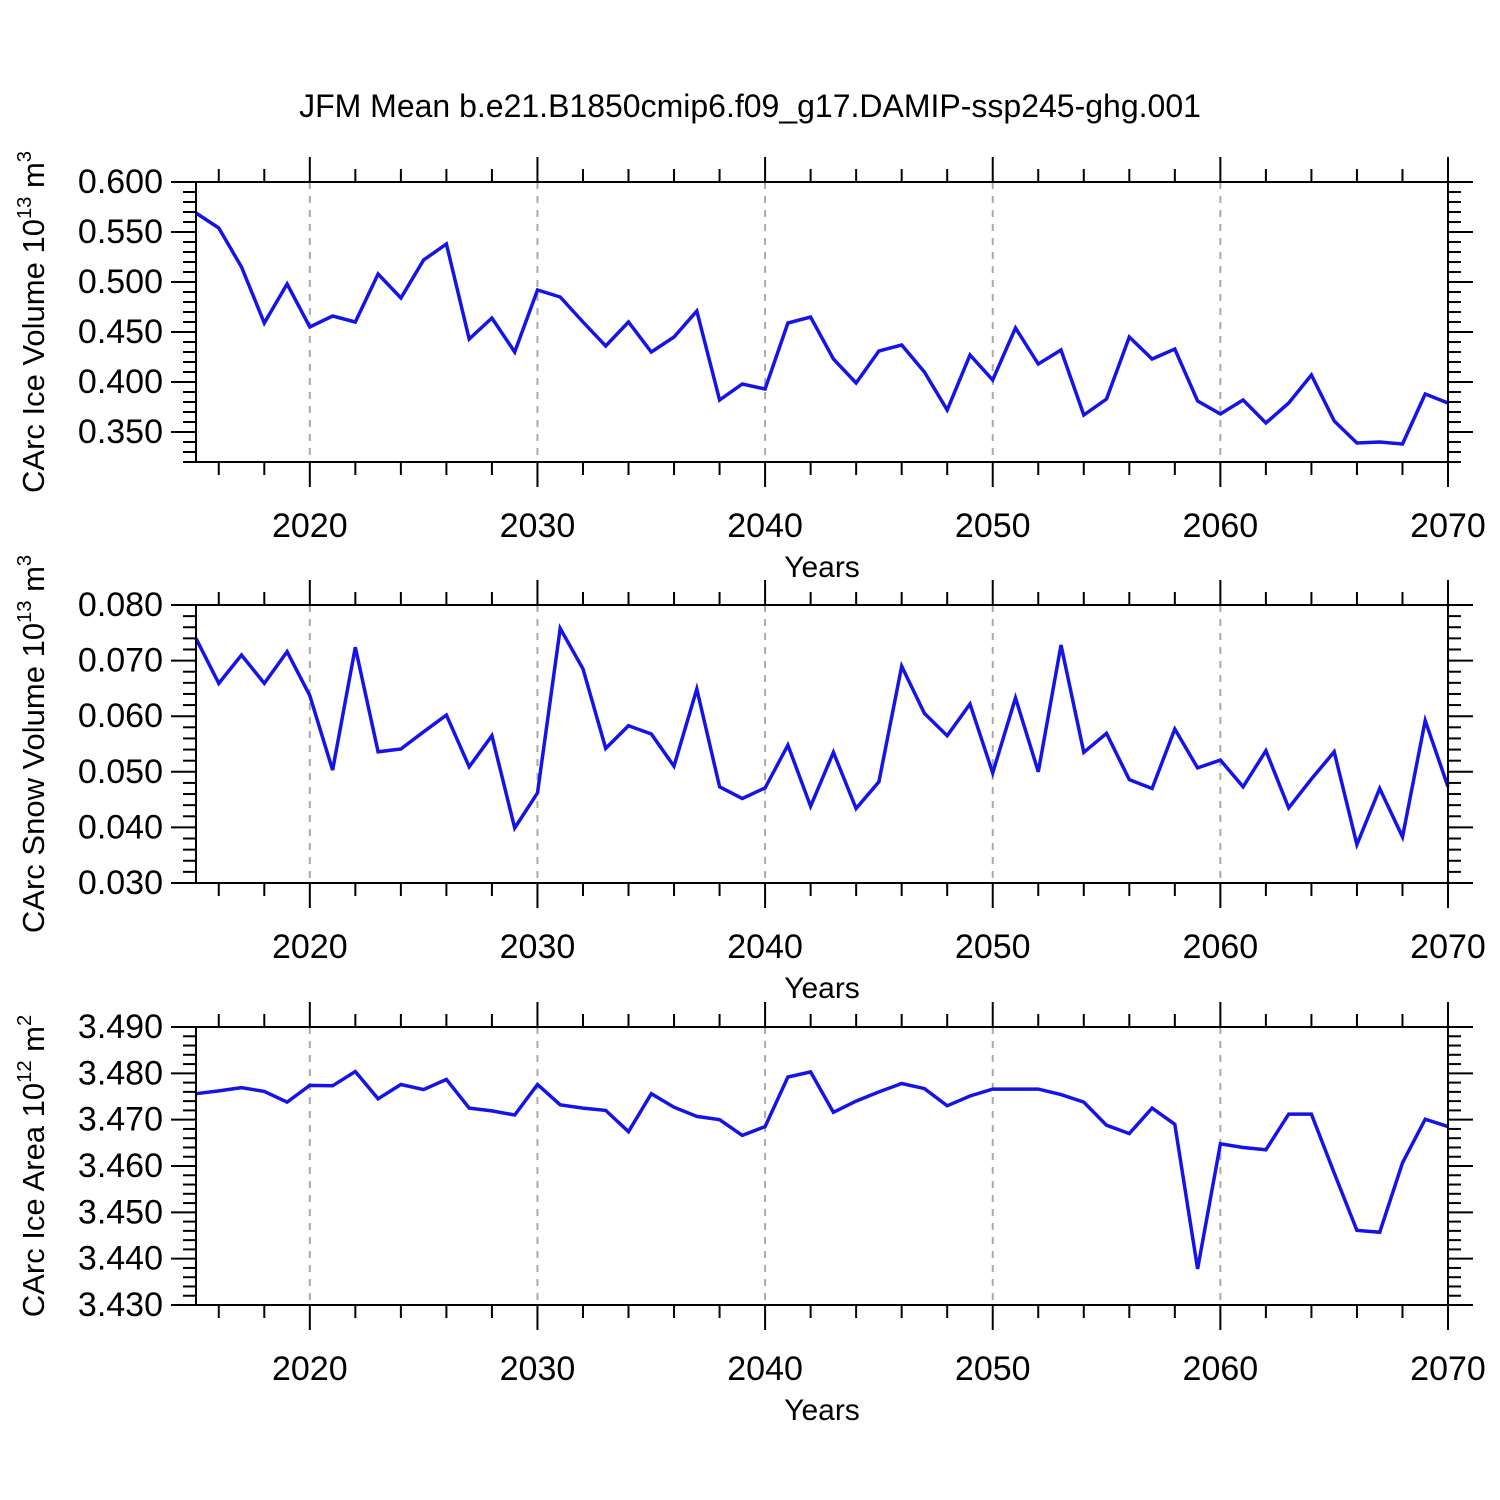  I want to click on y-tick-label: 0.450, so click(120, 332).